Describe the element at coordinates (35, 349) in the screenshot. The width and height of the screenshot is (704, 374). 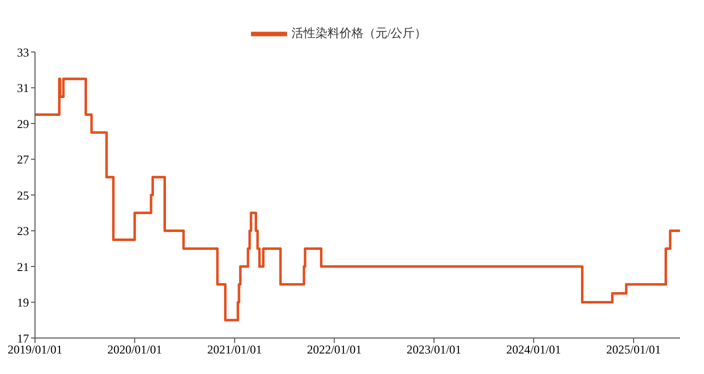
I see `x-tick-label: 2019/01/01` at that location.